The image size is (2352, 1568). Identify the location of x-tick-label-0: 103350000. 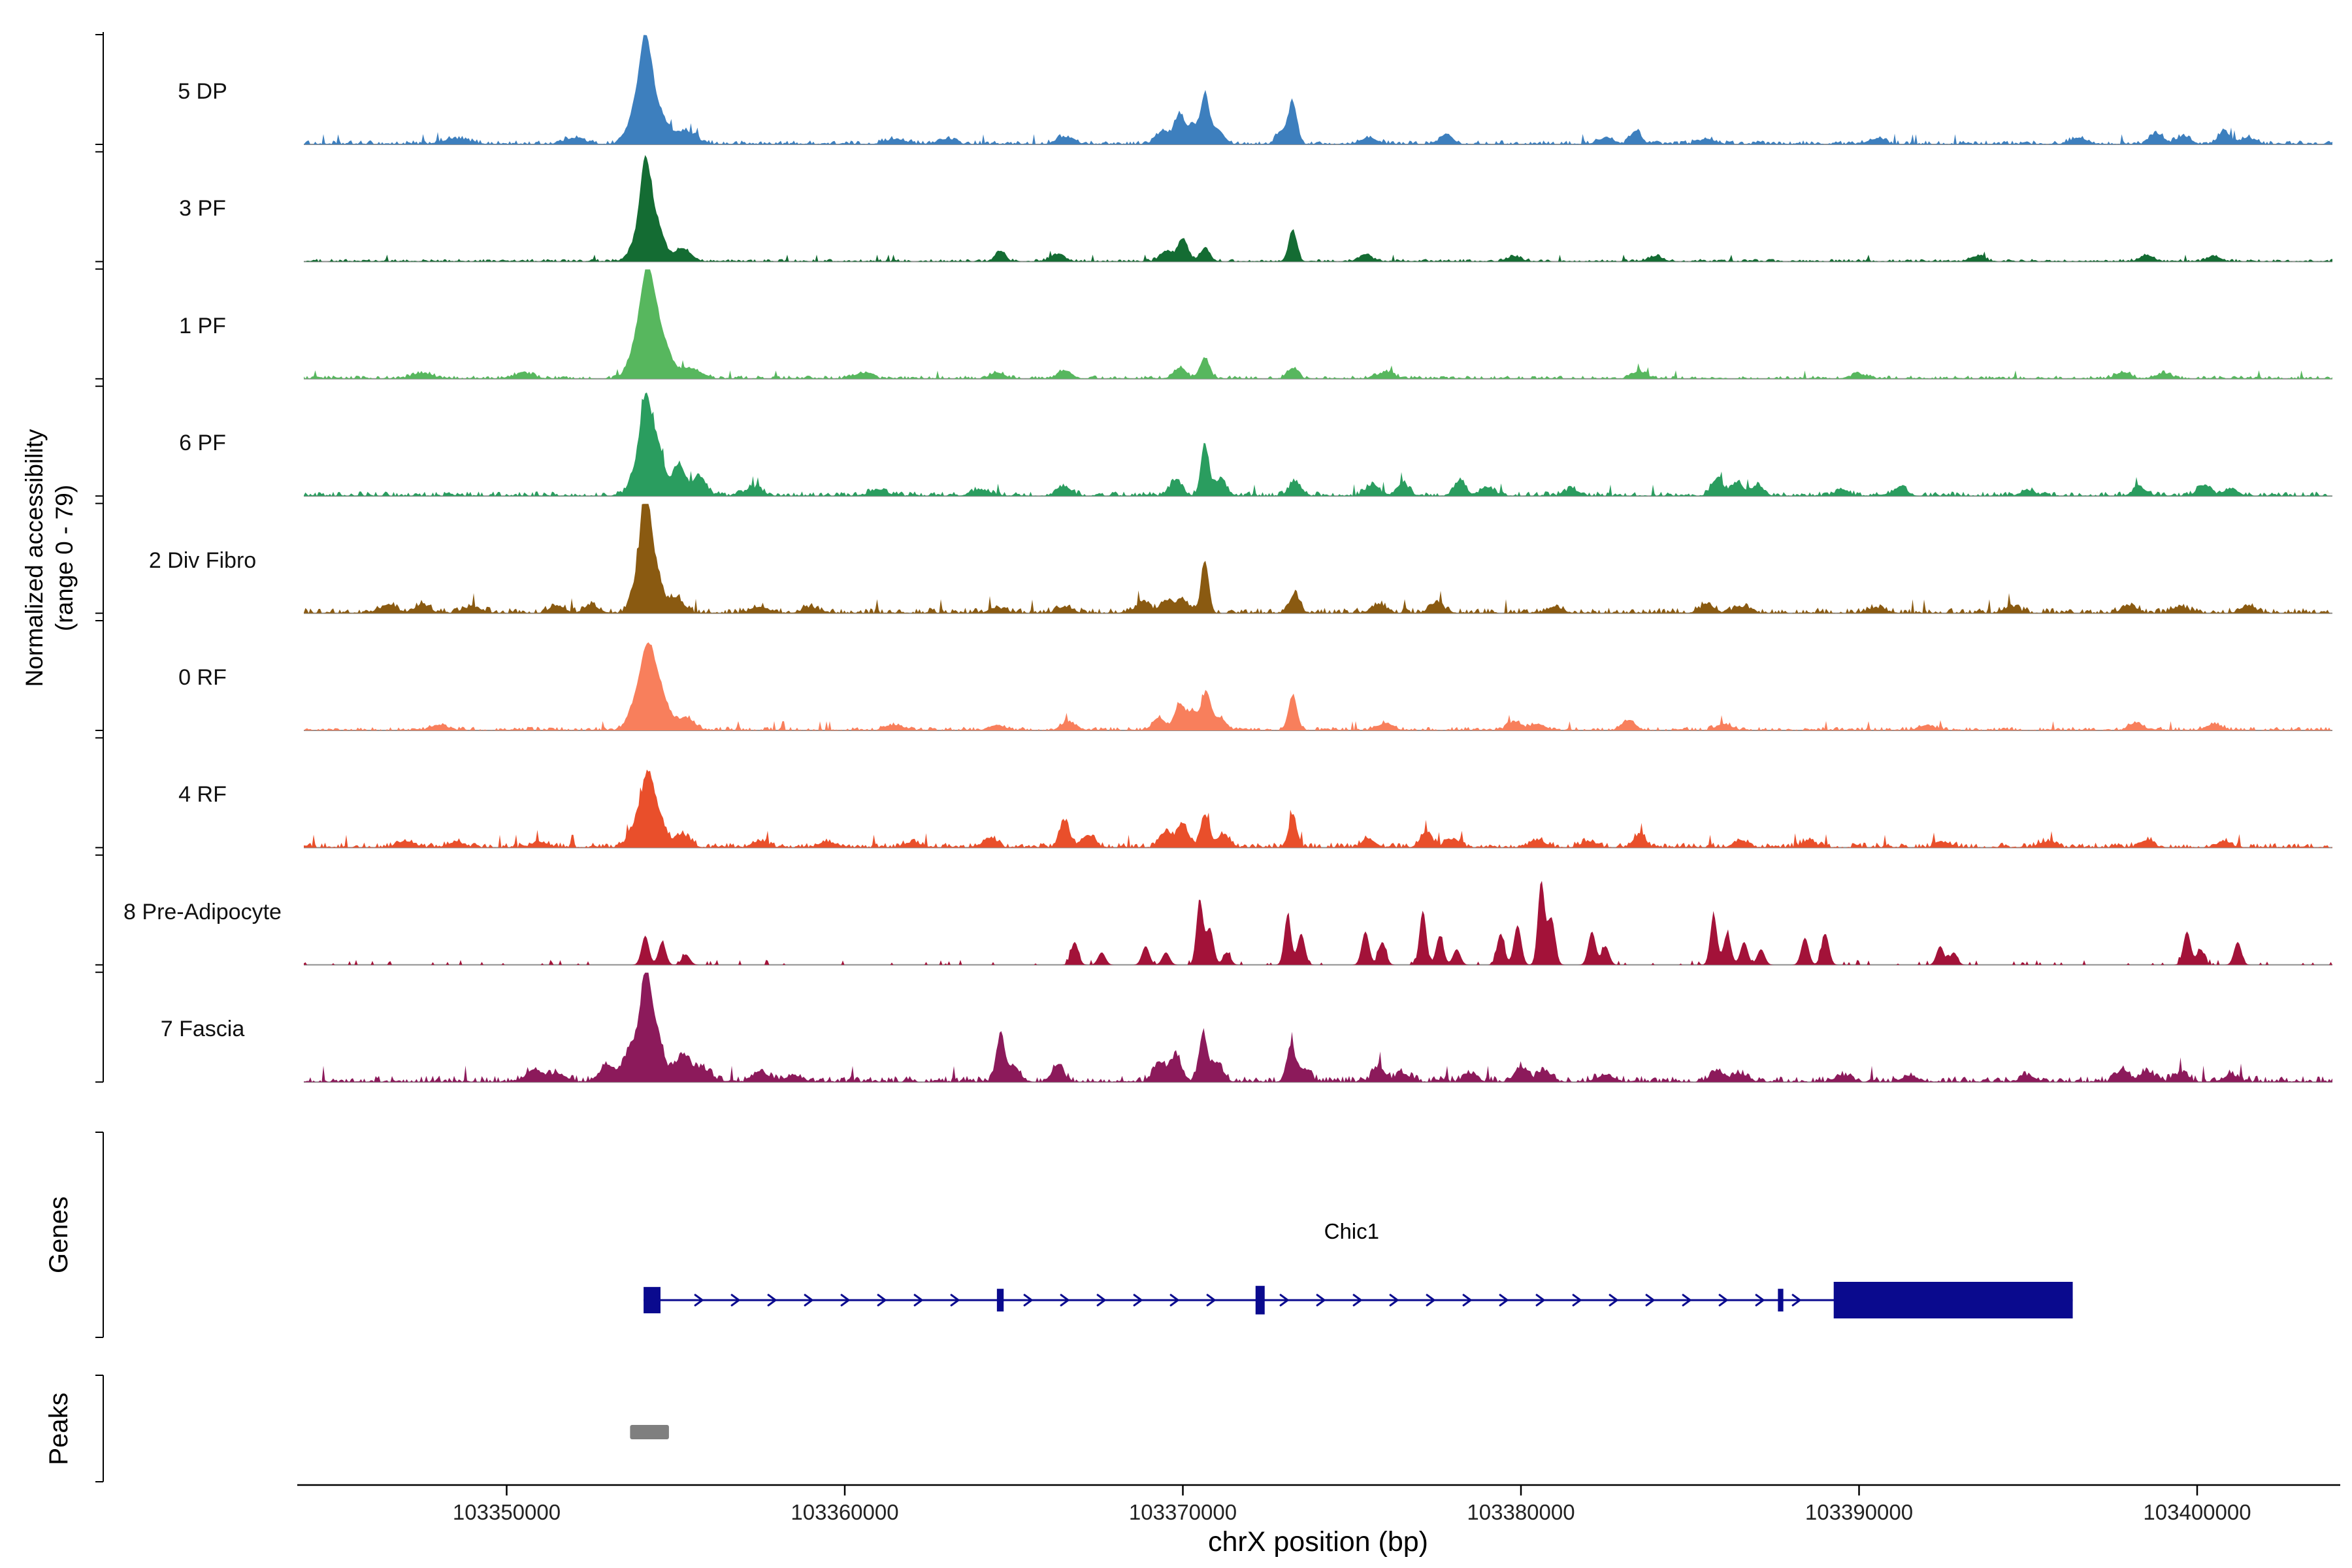
(506, 1512).